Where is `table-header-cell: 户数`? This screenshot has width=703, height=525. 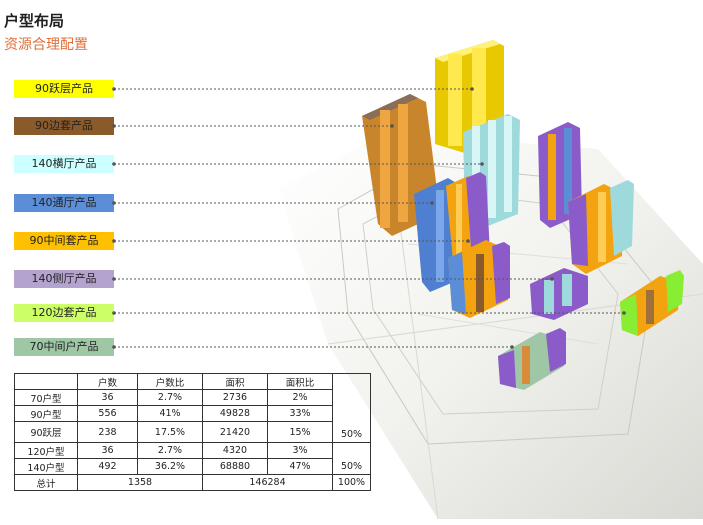 table-header-cell: 户数 is located at coordinates (107, 381).